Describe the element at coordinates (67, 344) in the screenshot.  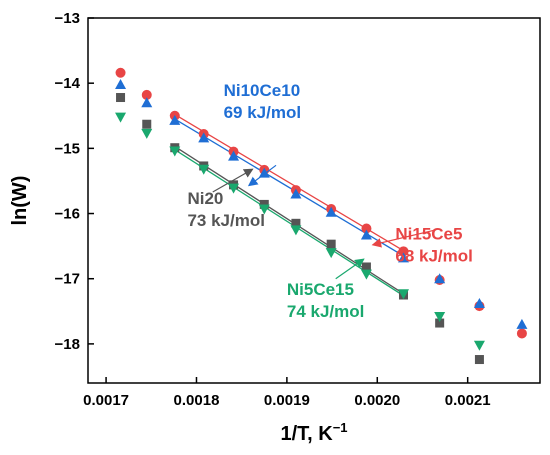
I see `y-tick-label: −18` at that location.